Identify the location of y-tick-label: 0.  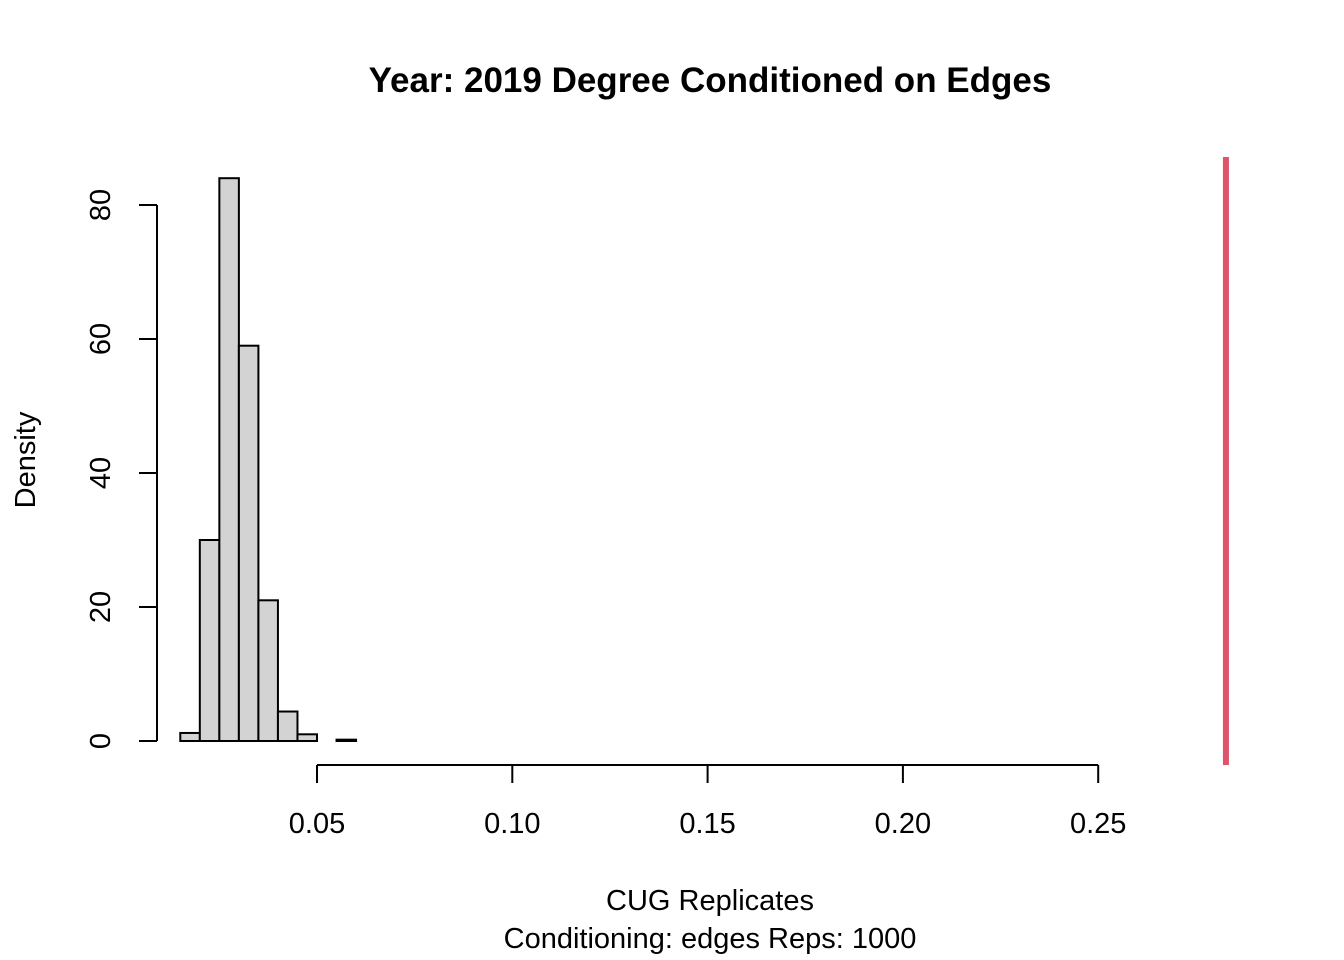
(101, 741).